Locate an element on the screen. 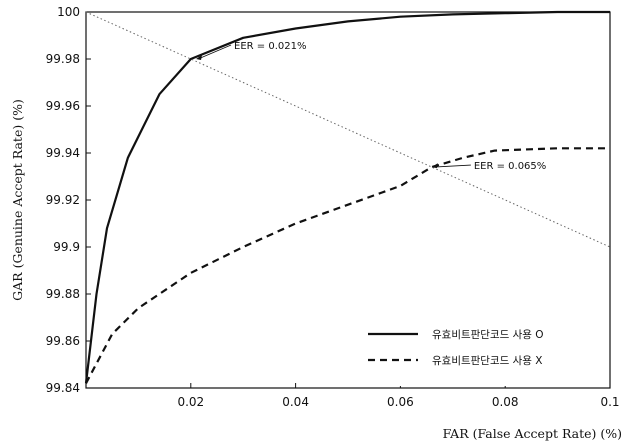 Image resolution: width=632 pixels, height=444 pixels. y-tick-label: 100 is located at coordinates (68, 12).